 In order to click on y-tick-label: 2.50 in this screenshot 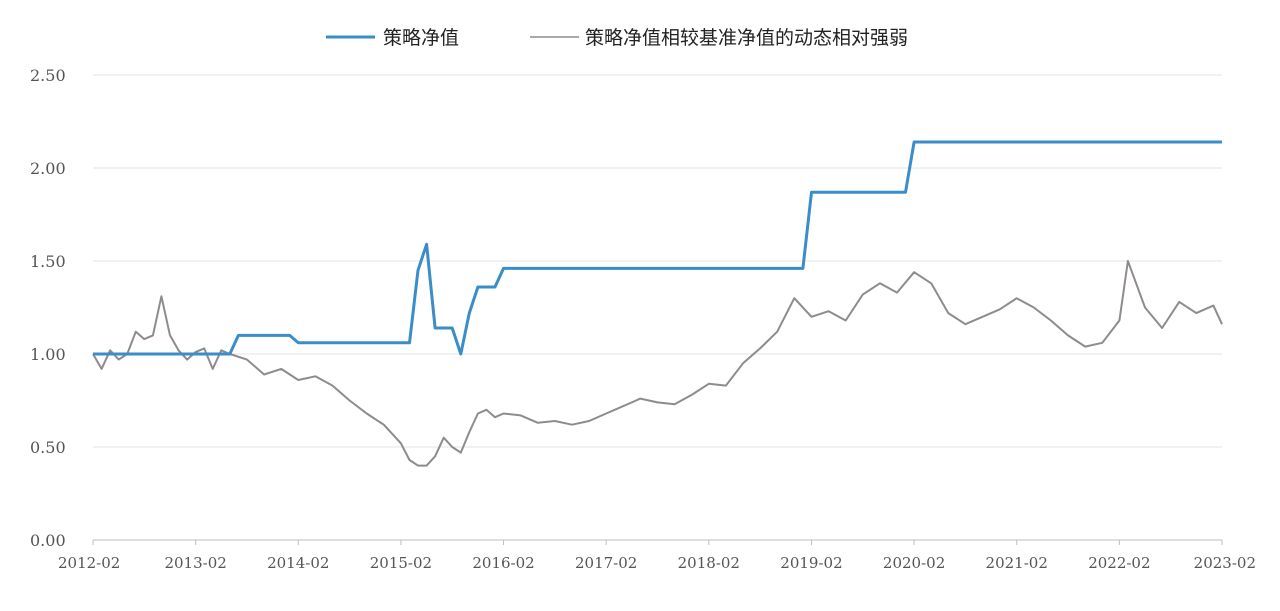, I will do `click(48, 75)`.